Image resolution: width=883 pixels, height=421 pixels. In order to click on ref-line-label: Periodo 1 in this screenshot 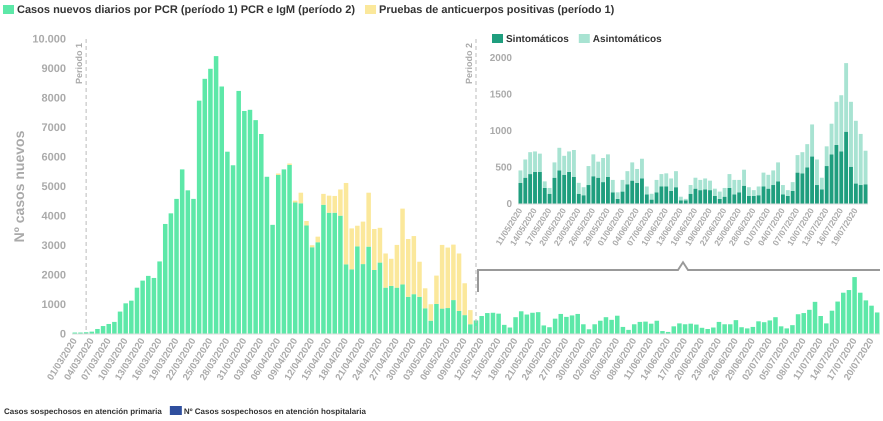, I will do `click(79, 63)`.